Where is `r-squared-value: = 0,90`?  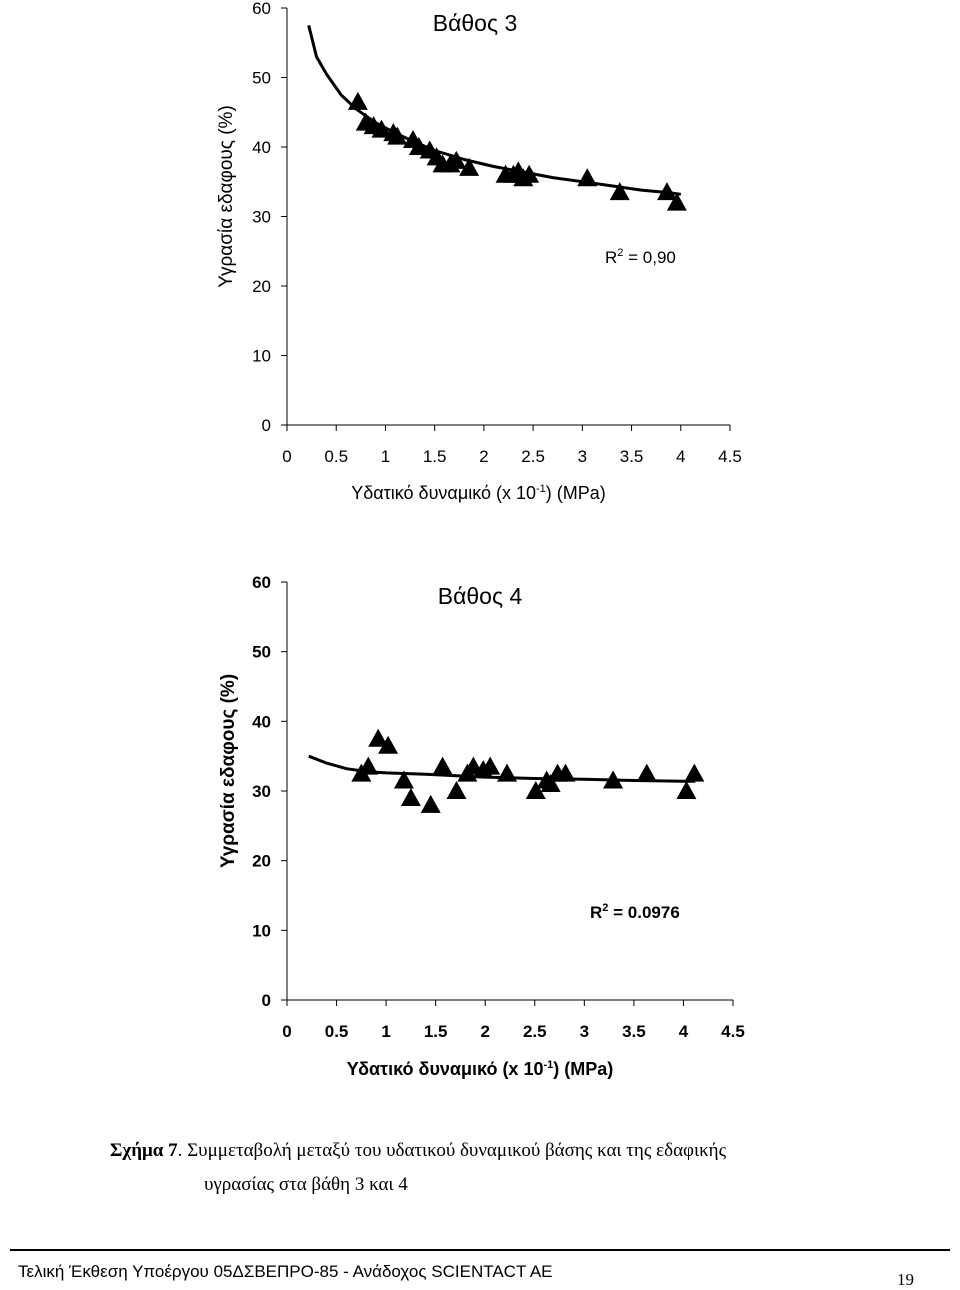 r-squared-value: = 0,90 is located at coordinates (649, 257).